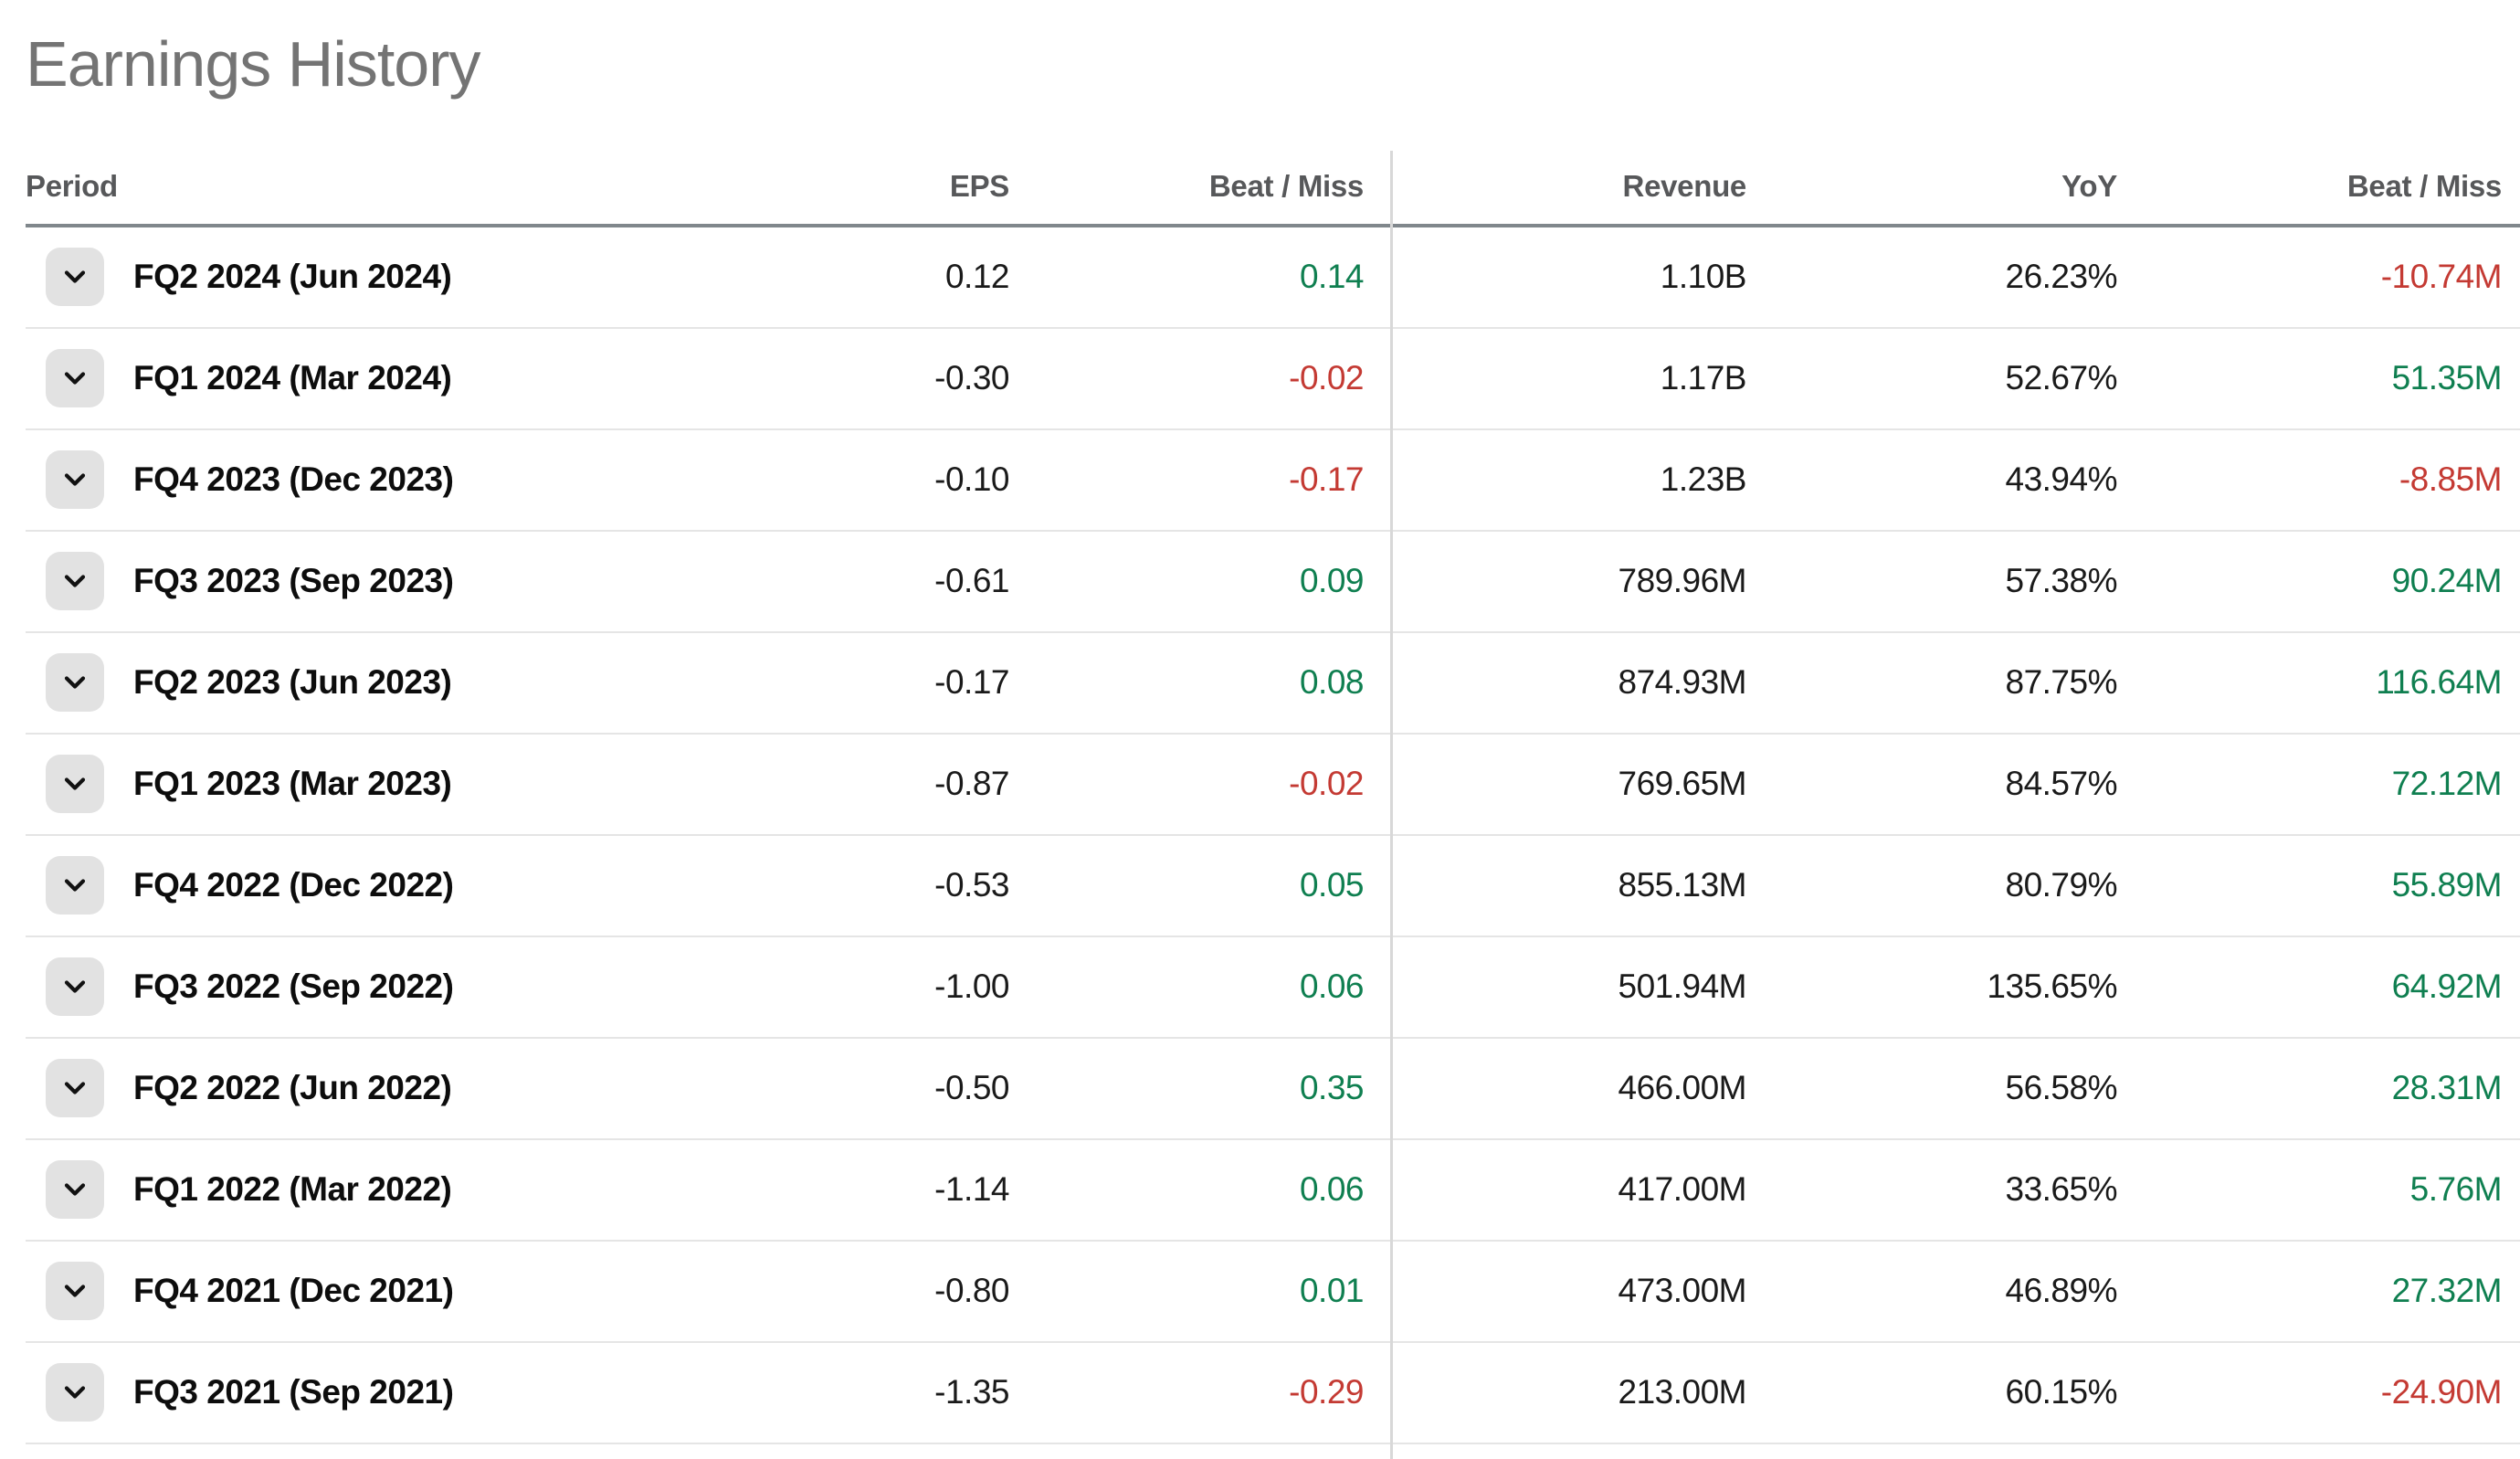  Describe the element at coordinates (2447, 1087) in the screenshot. I see `revenue-beat-miss-value: 28.31M` at that location.